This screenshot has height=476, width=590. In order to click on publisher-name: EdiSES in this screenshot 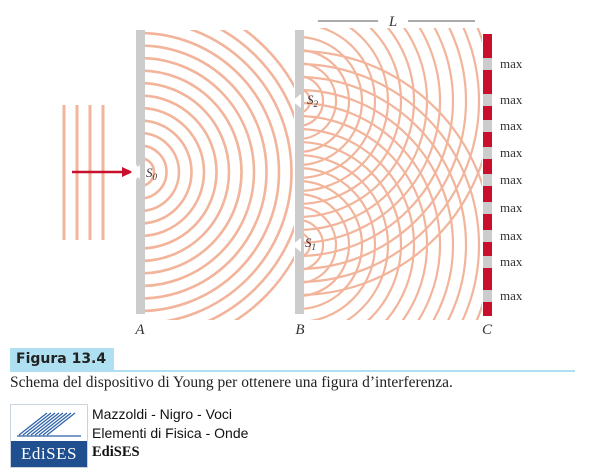, I will do `click(116, 452)`.